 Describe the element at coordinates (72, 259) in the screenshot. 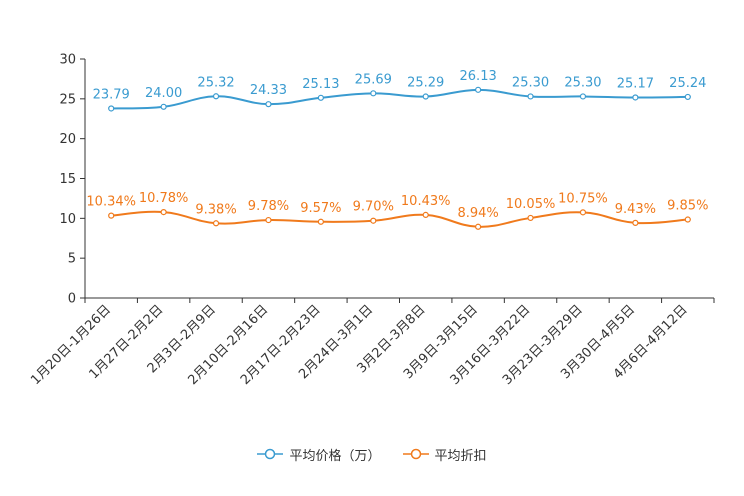

I see `y-tick-label: 5` at that location.